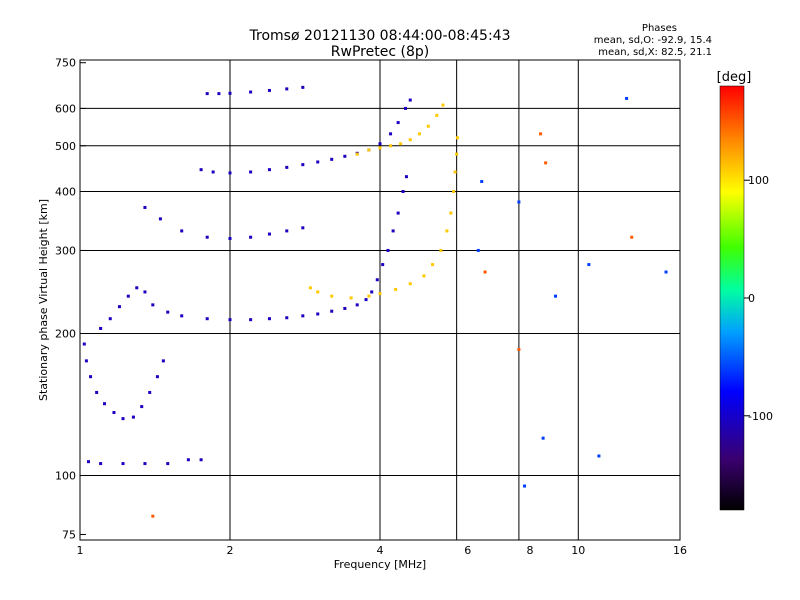  Describe the element at coordinates (380, 564) in the screenshot. I see `x-axis-label: Frequency [MHz]` at that location.